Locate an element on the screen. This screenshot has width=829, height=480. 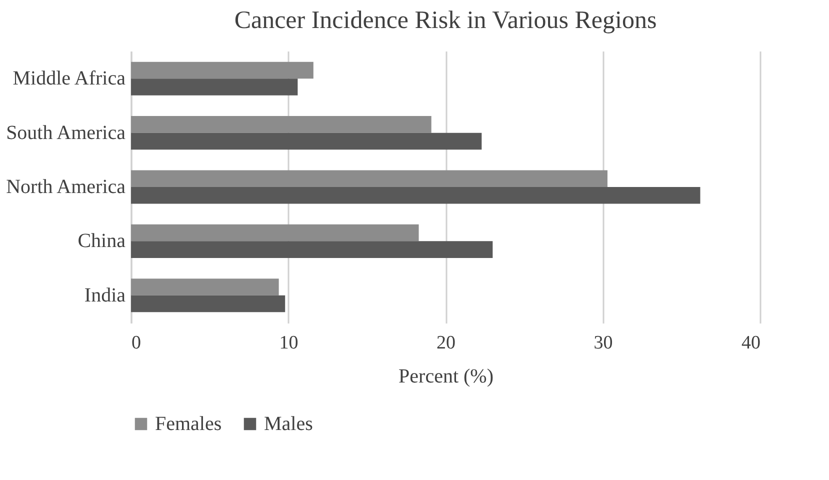
x-tick-label: 20 is located at coordinates (446, 343).